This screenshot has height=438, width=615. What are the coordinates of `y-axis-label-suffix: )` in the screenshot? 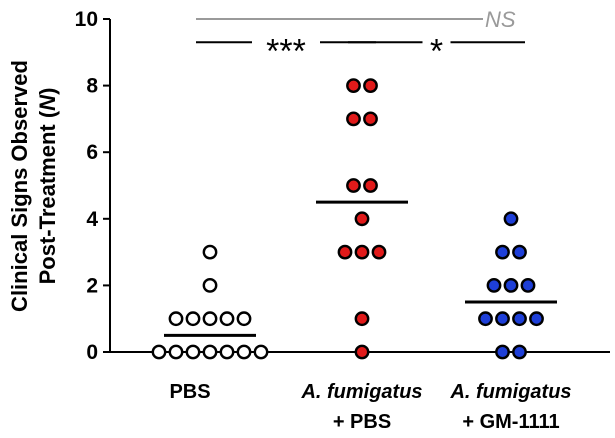 It's located at (47, 91).